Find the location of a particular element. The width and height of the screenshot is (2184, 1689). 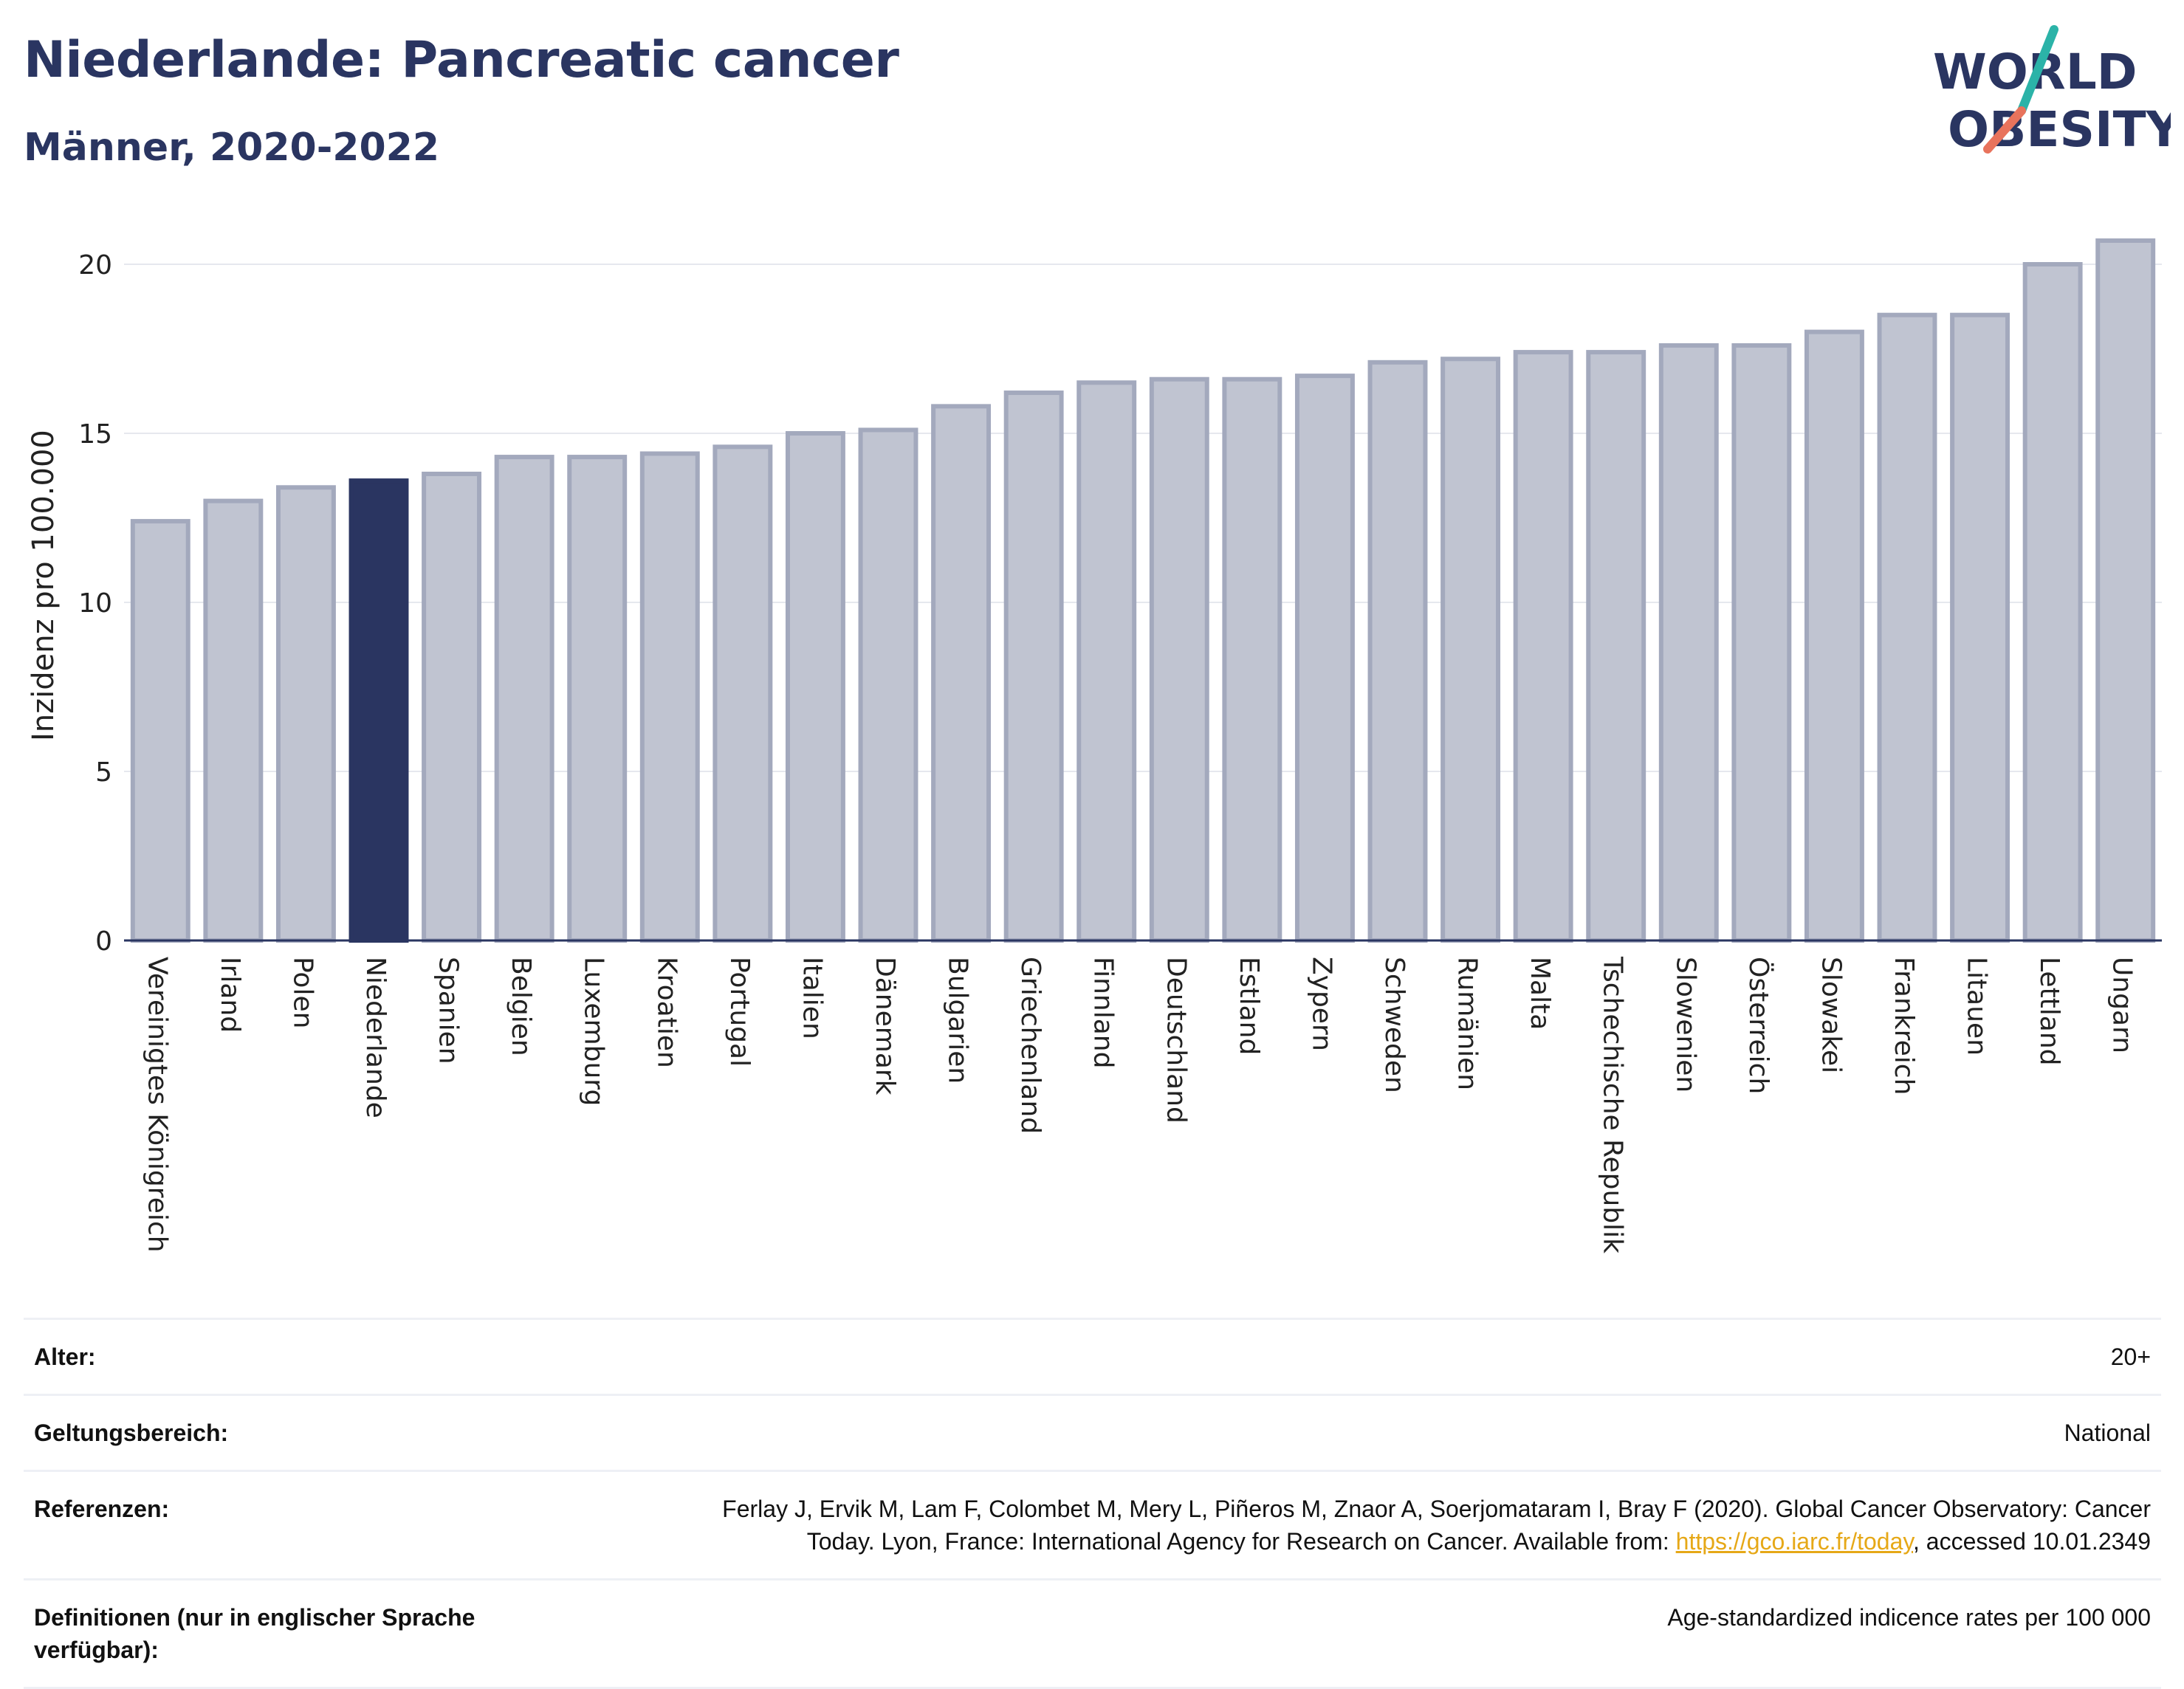

x-tick-label: Dänemark is located at coordinates (885, 1026).